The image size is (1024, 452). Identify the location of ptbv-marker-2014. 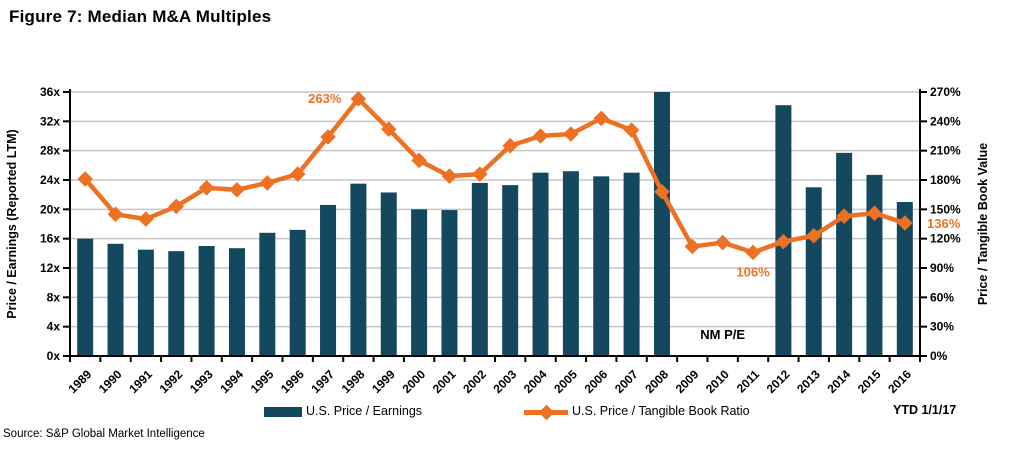
(844, 216).